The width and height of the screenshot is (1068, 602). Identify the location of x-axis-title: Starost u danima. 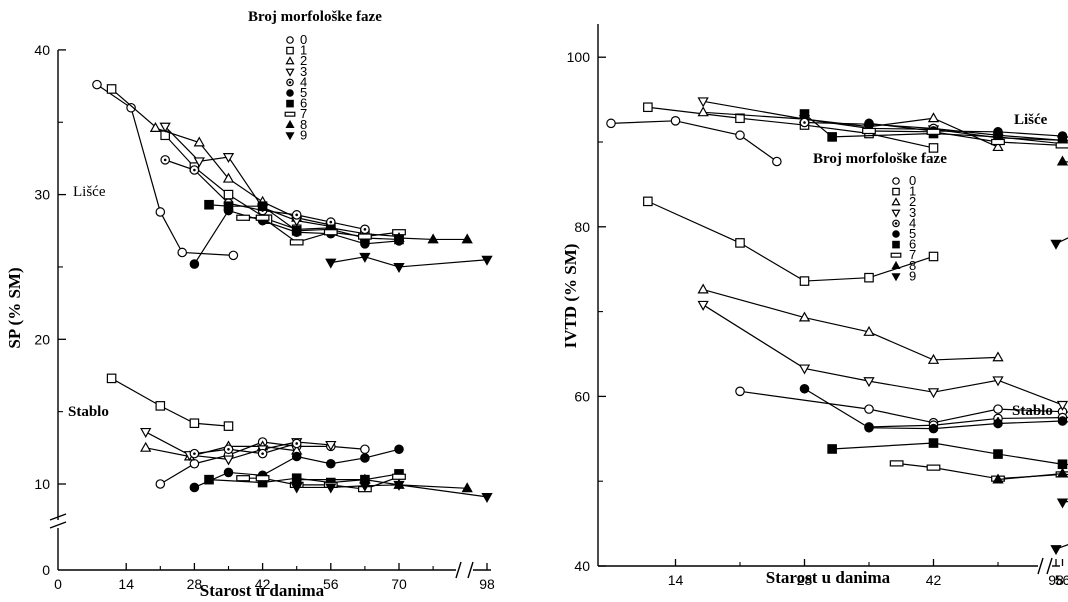
(828, 577).